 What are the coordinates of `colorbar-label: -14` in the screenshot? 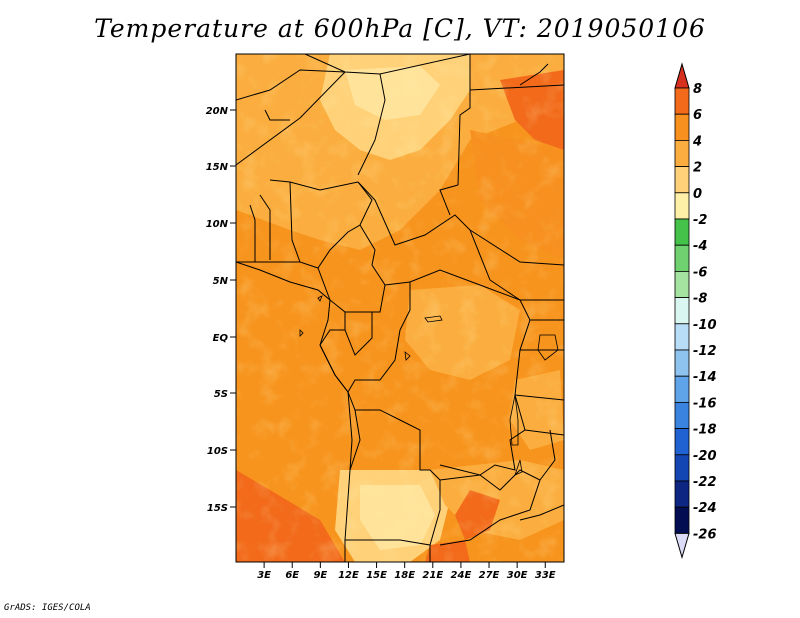 It's located at (705, 377).